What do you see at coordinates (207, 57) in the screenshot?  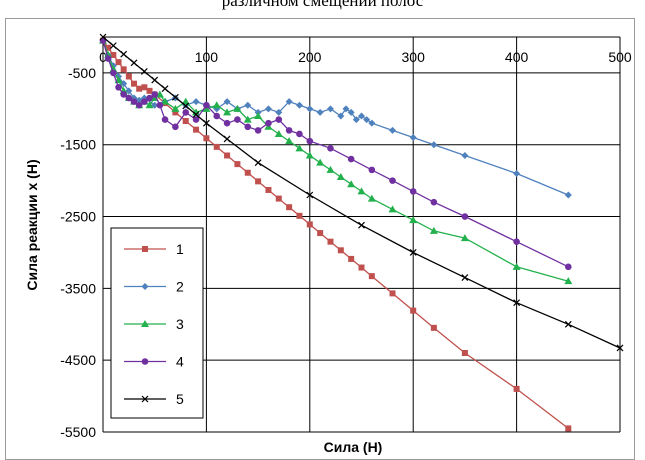 I see `x-tick-label: 100` at bounding box center [207, 57].